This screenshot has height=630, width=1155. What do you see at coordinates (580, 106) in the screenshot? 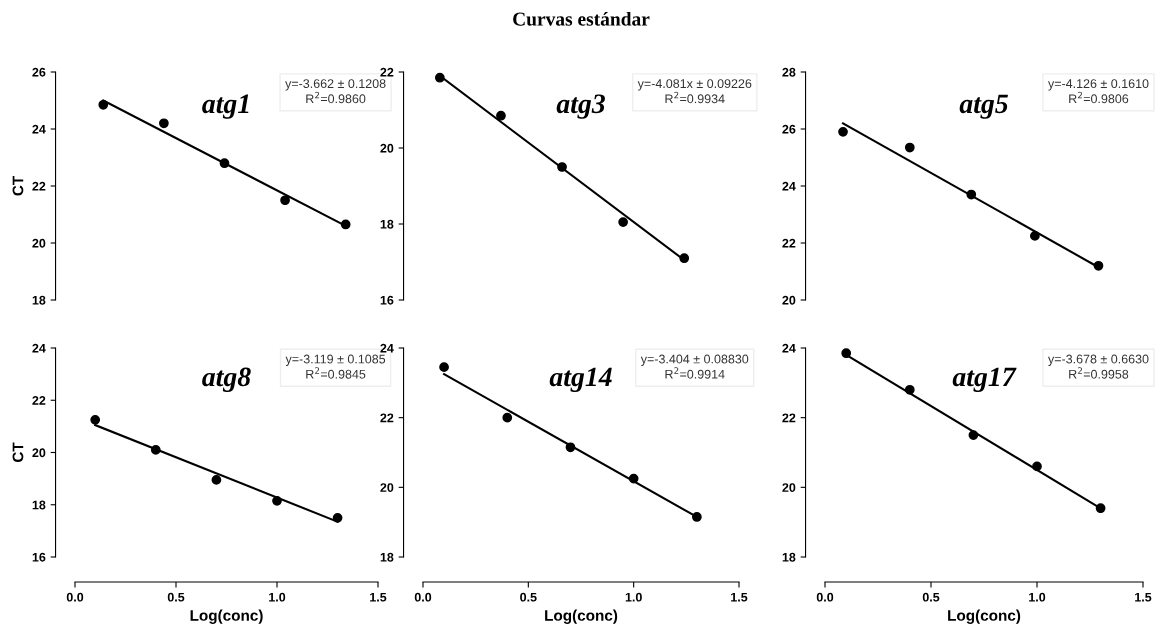
I see `annotation: atg3` at bounding box center [580, 106].